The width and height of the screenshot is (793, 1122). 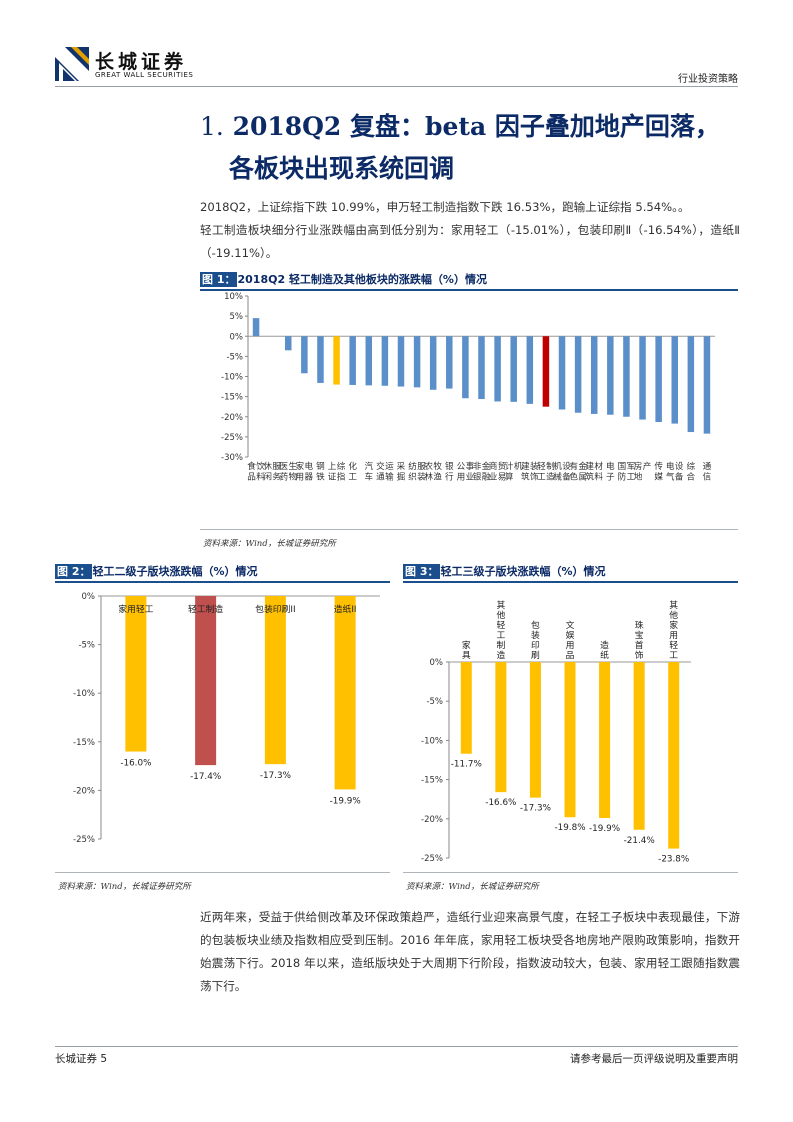 I want to click on fig1-y-tick-label: -25%, so click(x=232, y=438).